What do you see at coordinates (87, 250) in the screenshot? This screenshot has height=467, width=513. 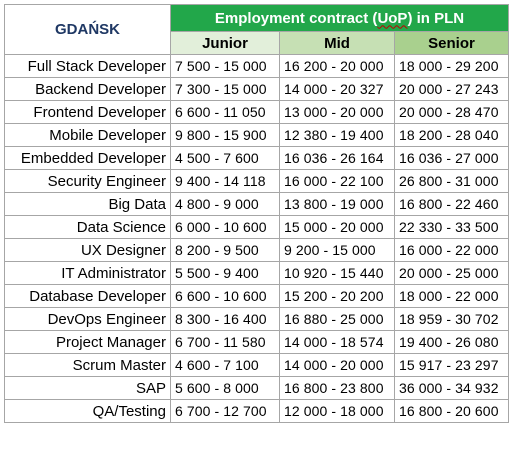 I see `role-label: UX Designer` at bounding box center [87, 250].